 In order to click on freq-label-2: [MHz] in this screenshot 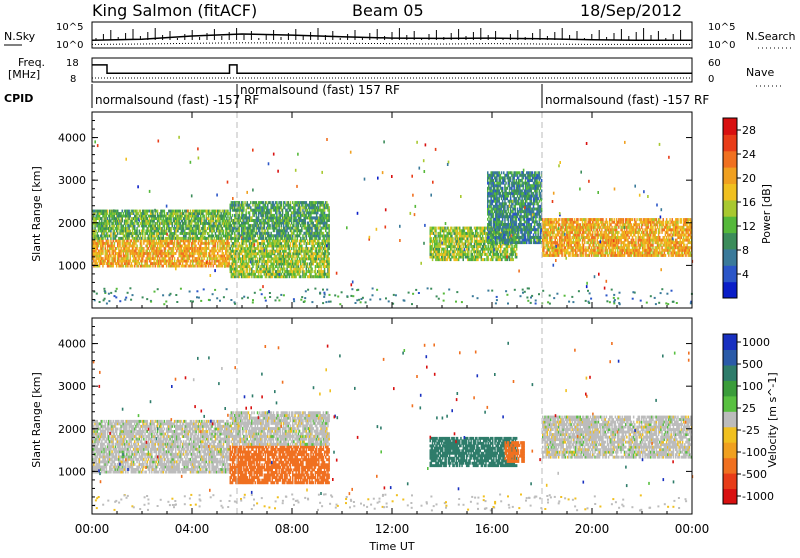, I will do `click(24, 74)`.